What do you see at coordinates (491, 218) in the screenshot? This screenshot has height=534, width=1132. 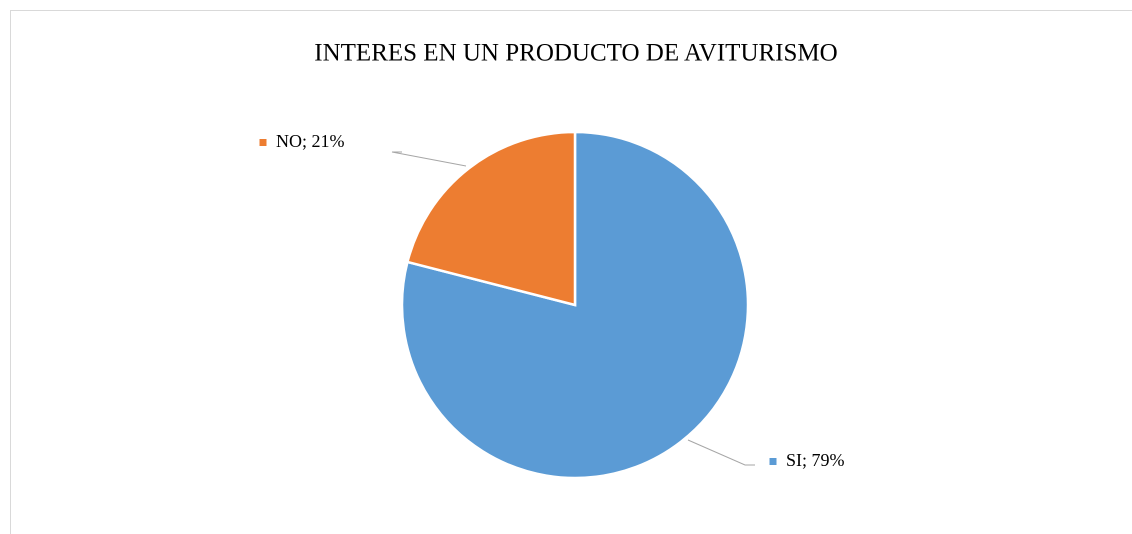 I see `pie-slice` at bounding box center [491, 218].